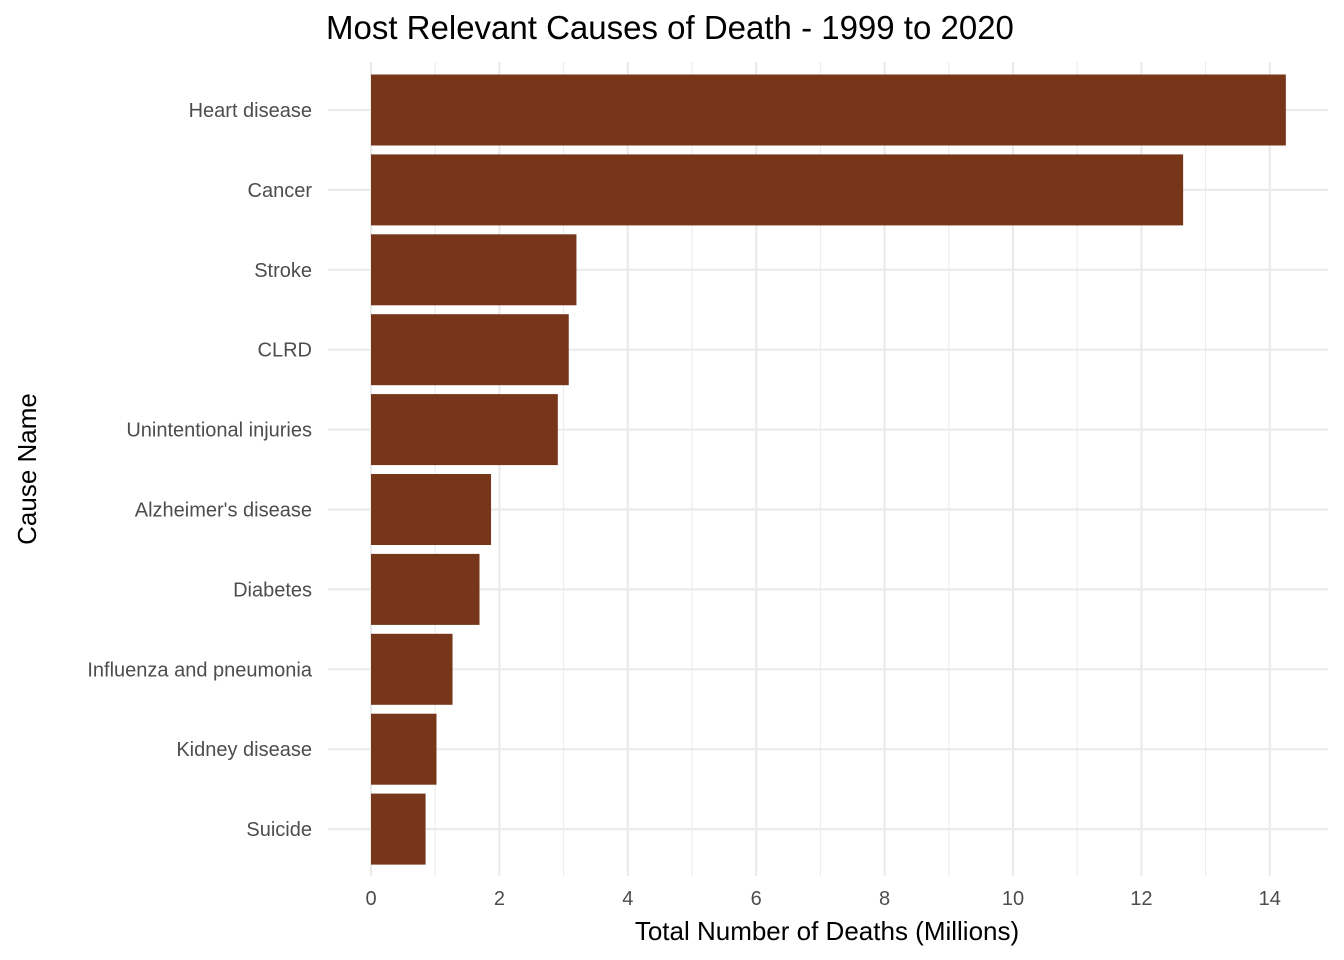 This screenshot has height=960, width=1344. What do you see at coordinates (280, 191) in the screenshot?
I see `y-tick-label: Cancer` at bounding box center [280, 191].